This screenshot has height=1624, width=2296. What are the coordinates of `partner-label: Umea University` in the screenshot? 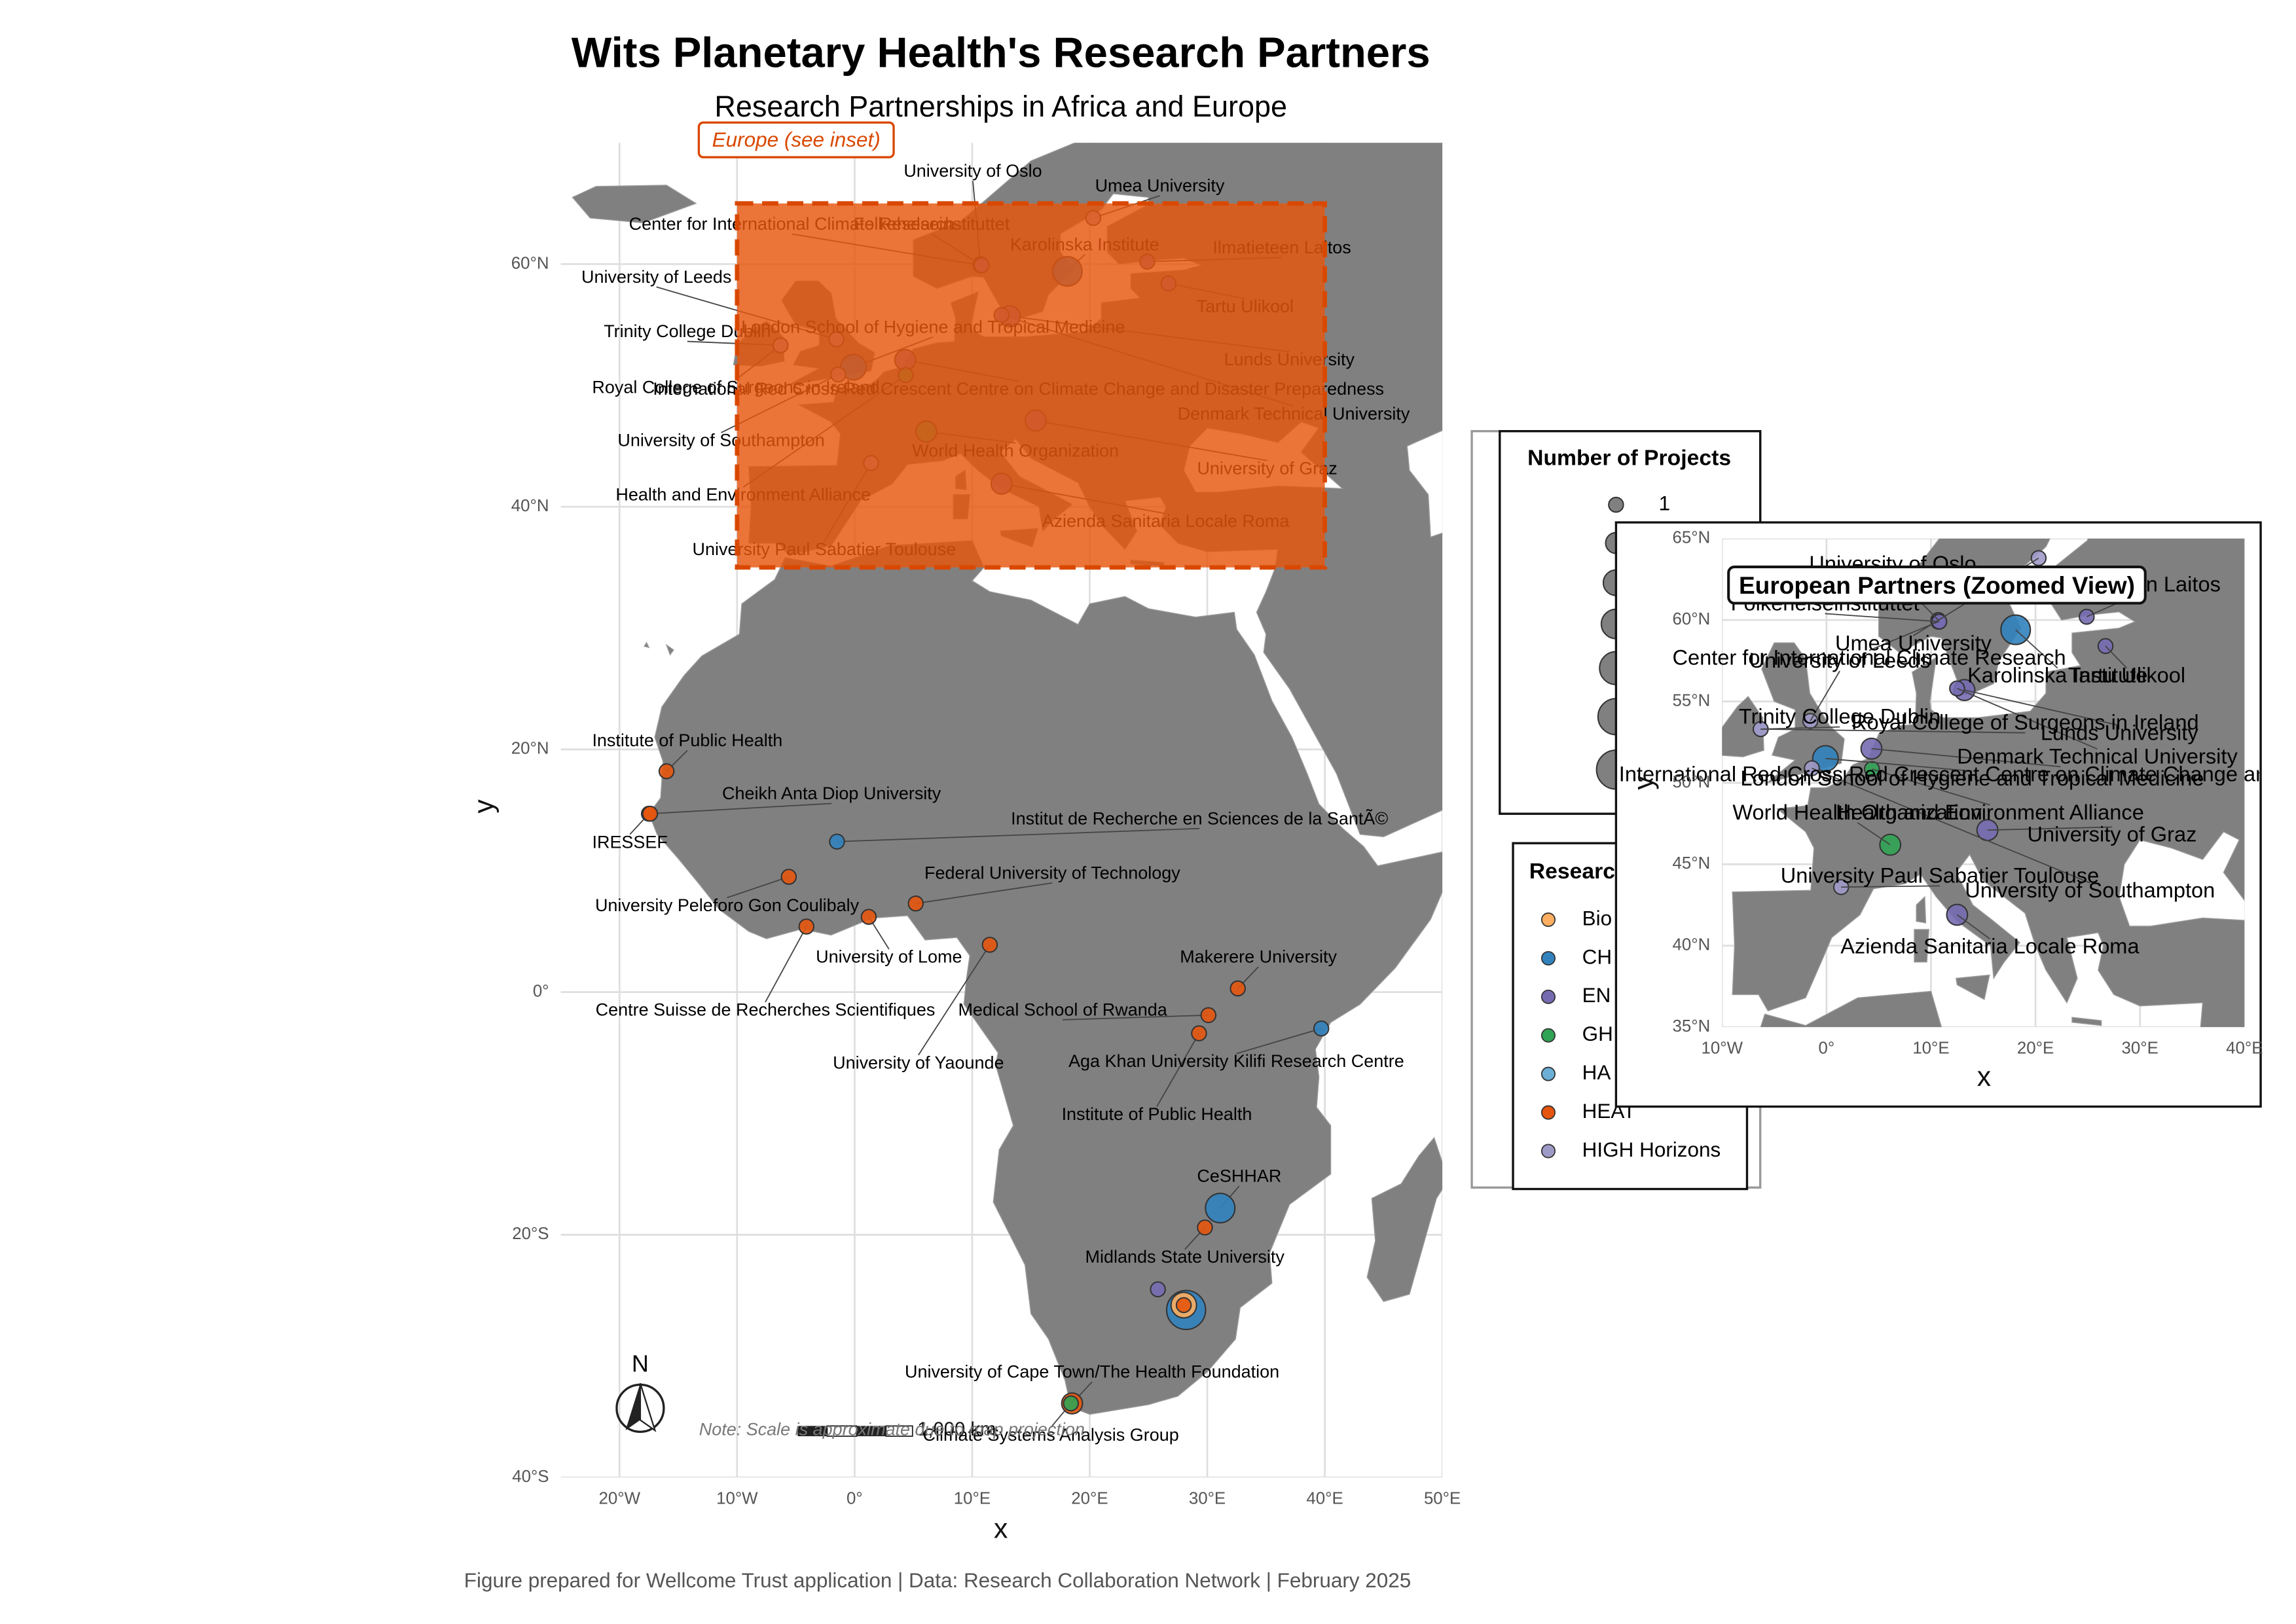 It's located at (1913, 642).